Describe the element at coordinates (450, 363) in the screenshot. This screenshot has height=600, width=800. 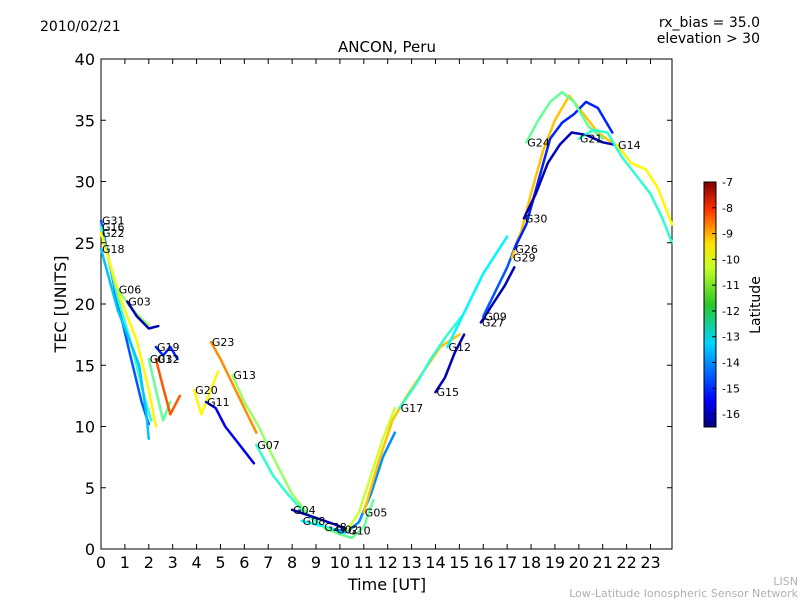
I see `series-g15` at that location.